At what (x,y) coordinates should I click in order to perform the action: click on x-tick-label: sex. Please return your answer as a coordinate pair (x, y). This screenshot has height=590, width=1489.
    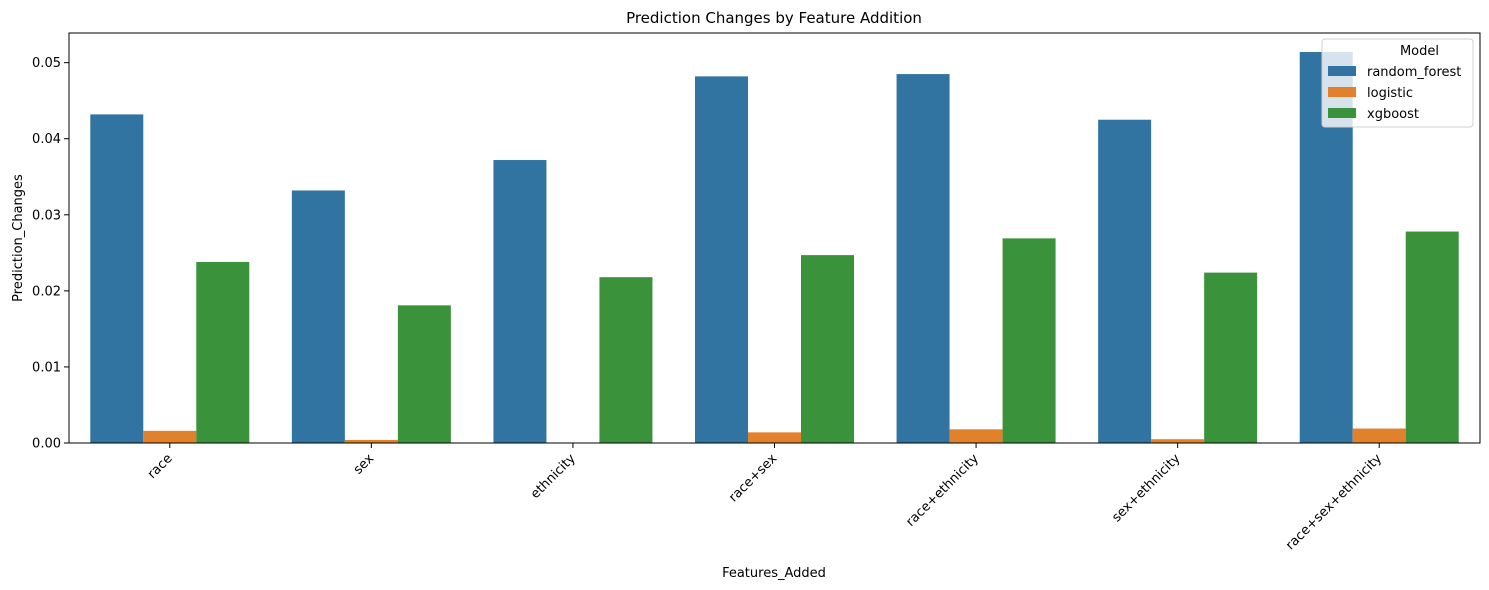
    Looking at the image, I should click on (364, 464).